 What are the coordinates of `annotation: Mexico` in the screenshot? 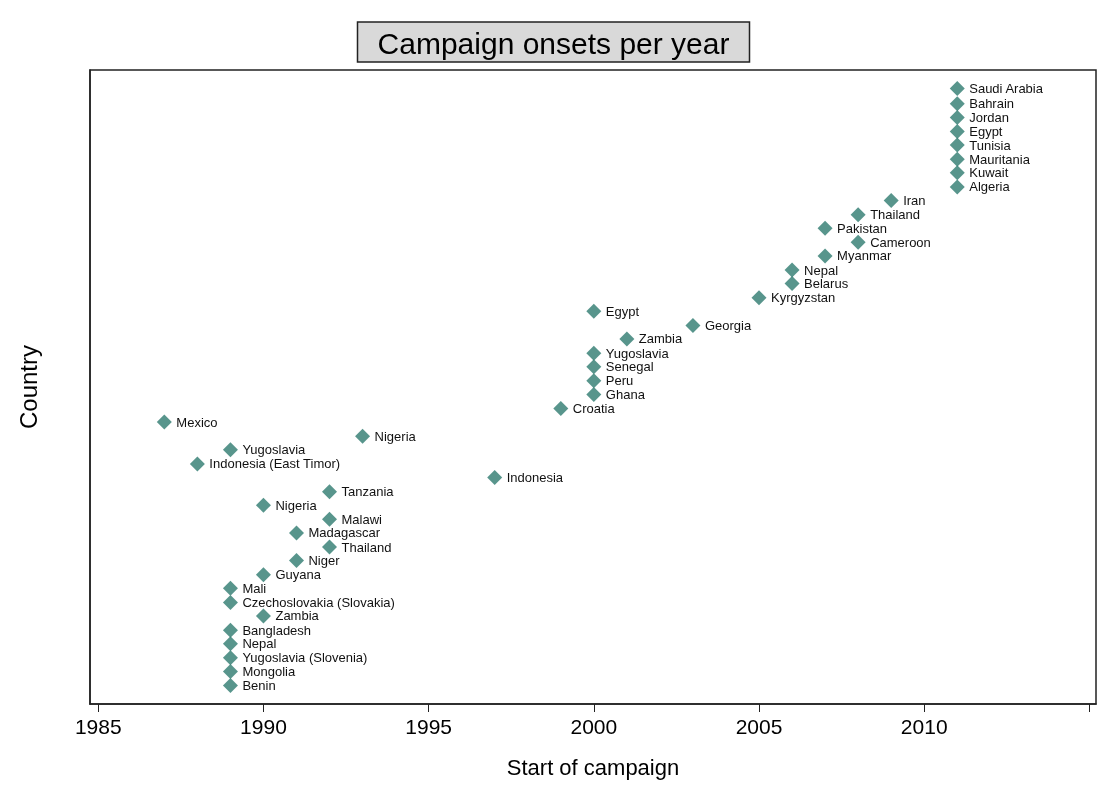 It's located at (197, 422).